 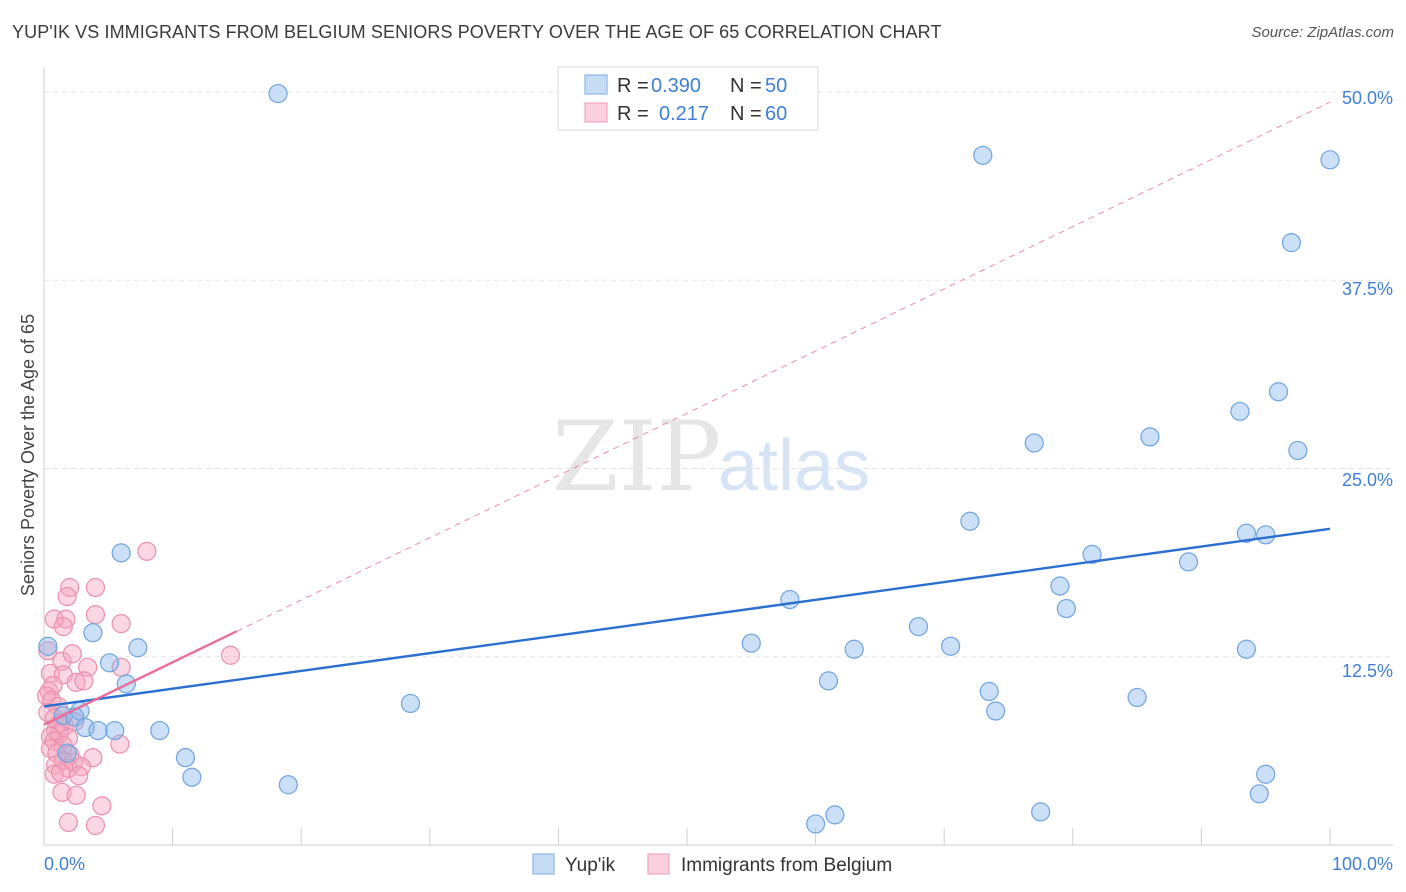 I want to click on watermark-zip: ZIP, so click(x=636, y=457).